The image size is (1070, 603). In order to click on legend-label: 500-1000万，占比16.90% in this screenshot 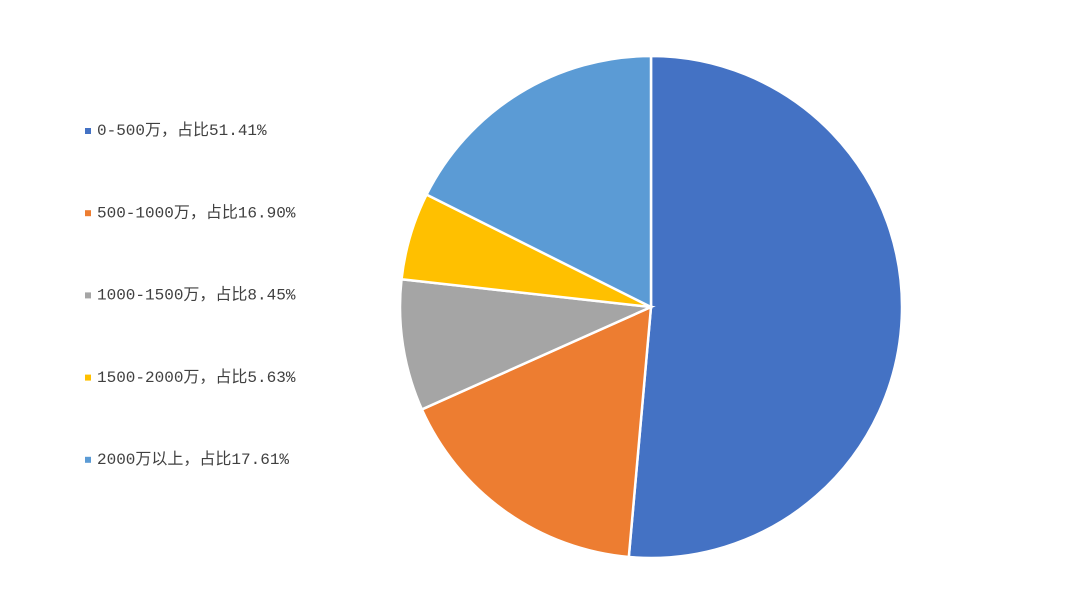, I will do `click(196, 212)`.